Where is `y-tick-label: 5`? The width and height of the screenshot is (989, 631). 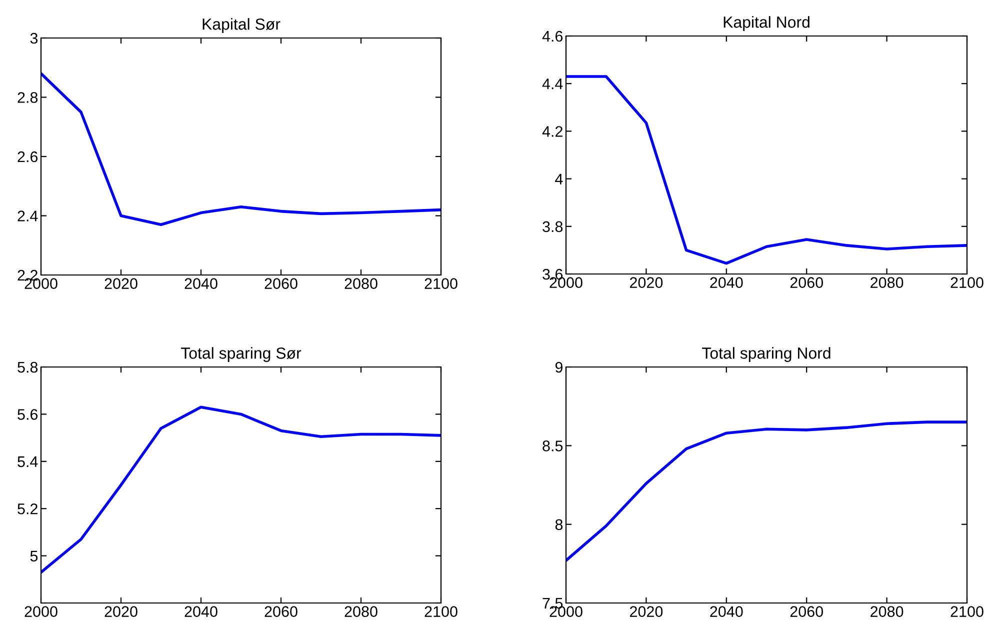
y-tick-label: 5 is located at coordinates (34, 556).